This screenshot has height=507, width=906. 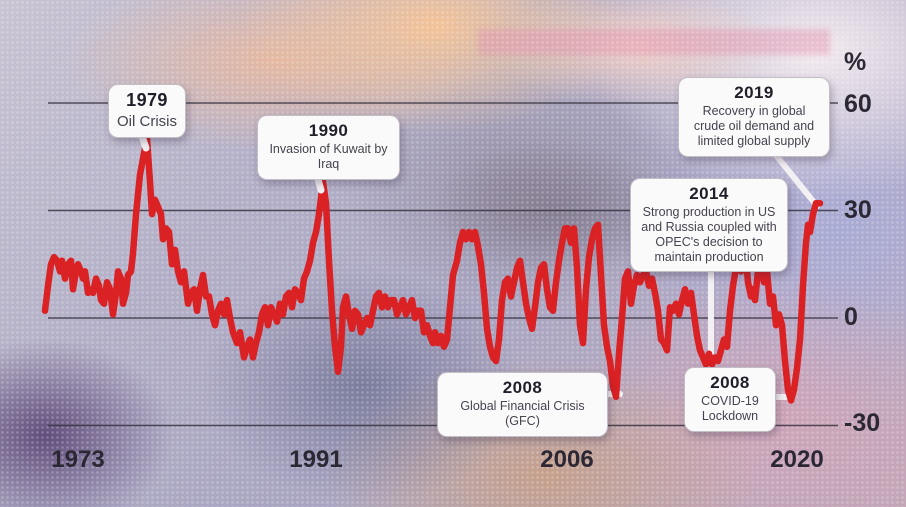 I want to click on annotation-text: Invasion of Kuwait by Iraq, so click(x=328, y=156).